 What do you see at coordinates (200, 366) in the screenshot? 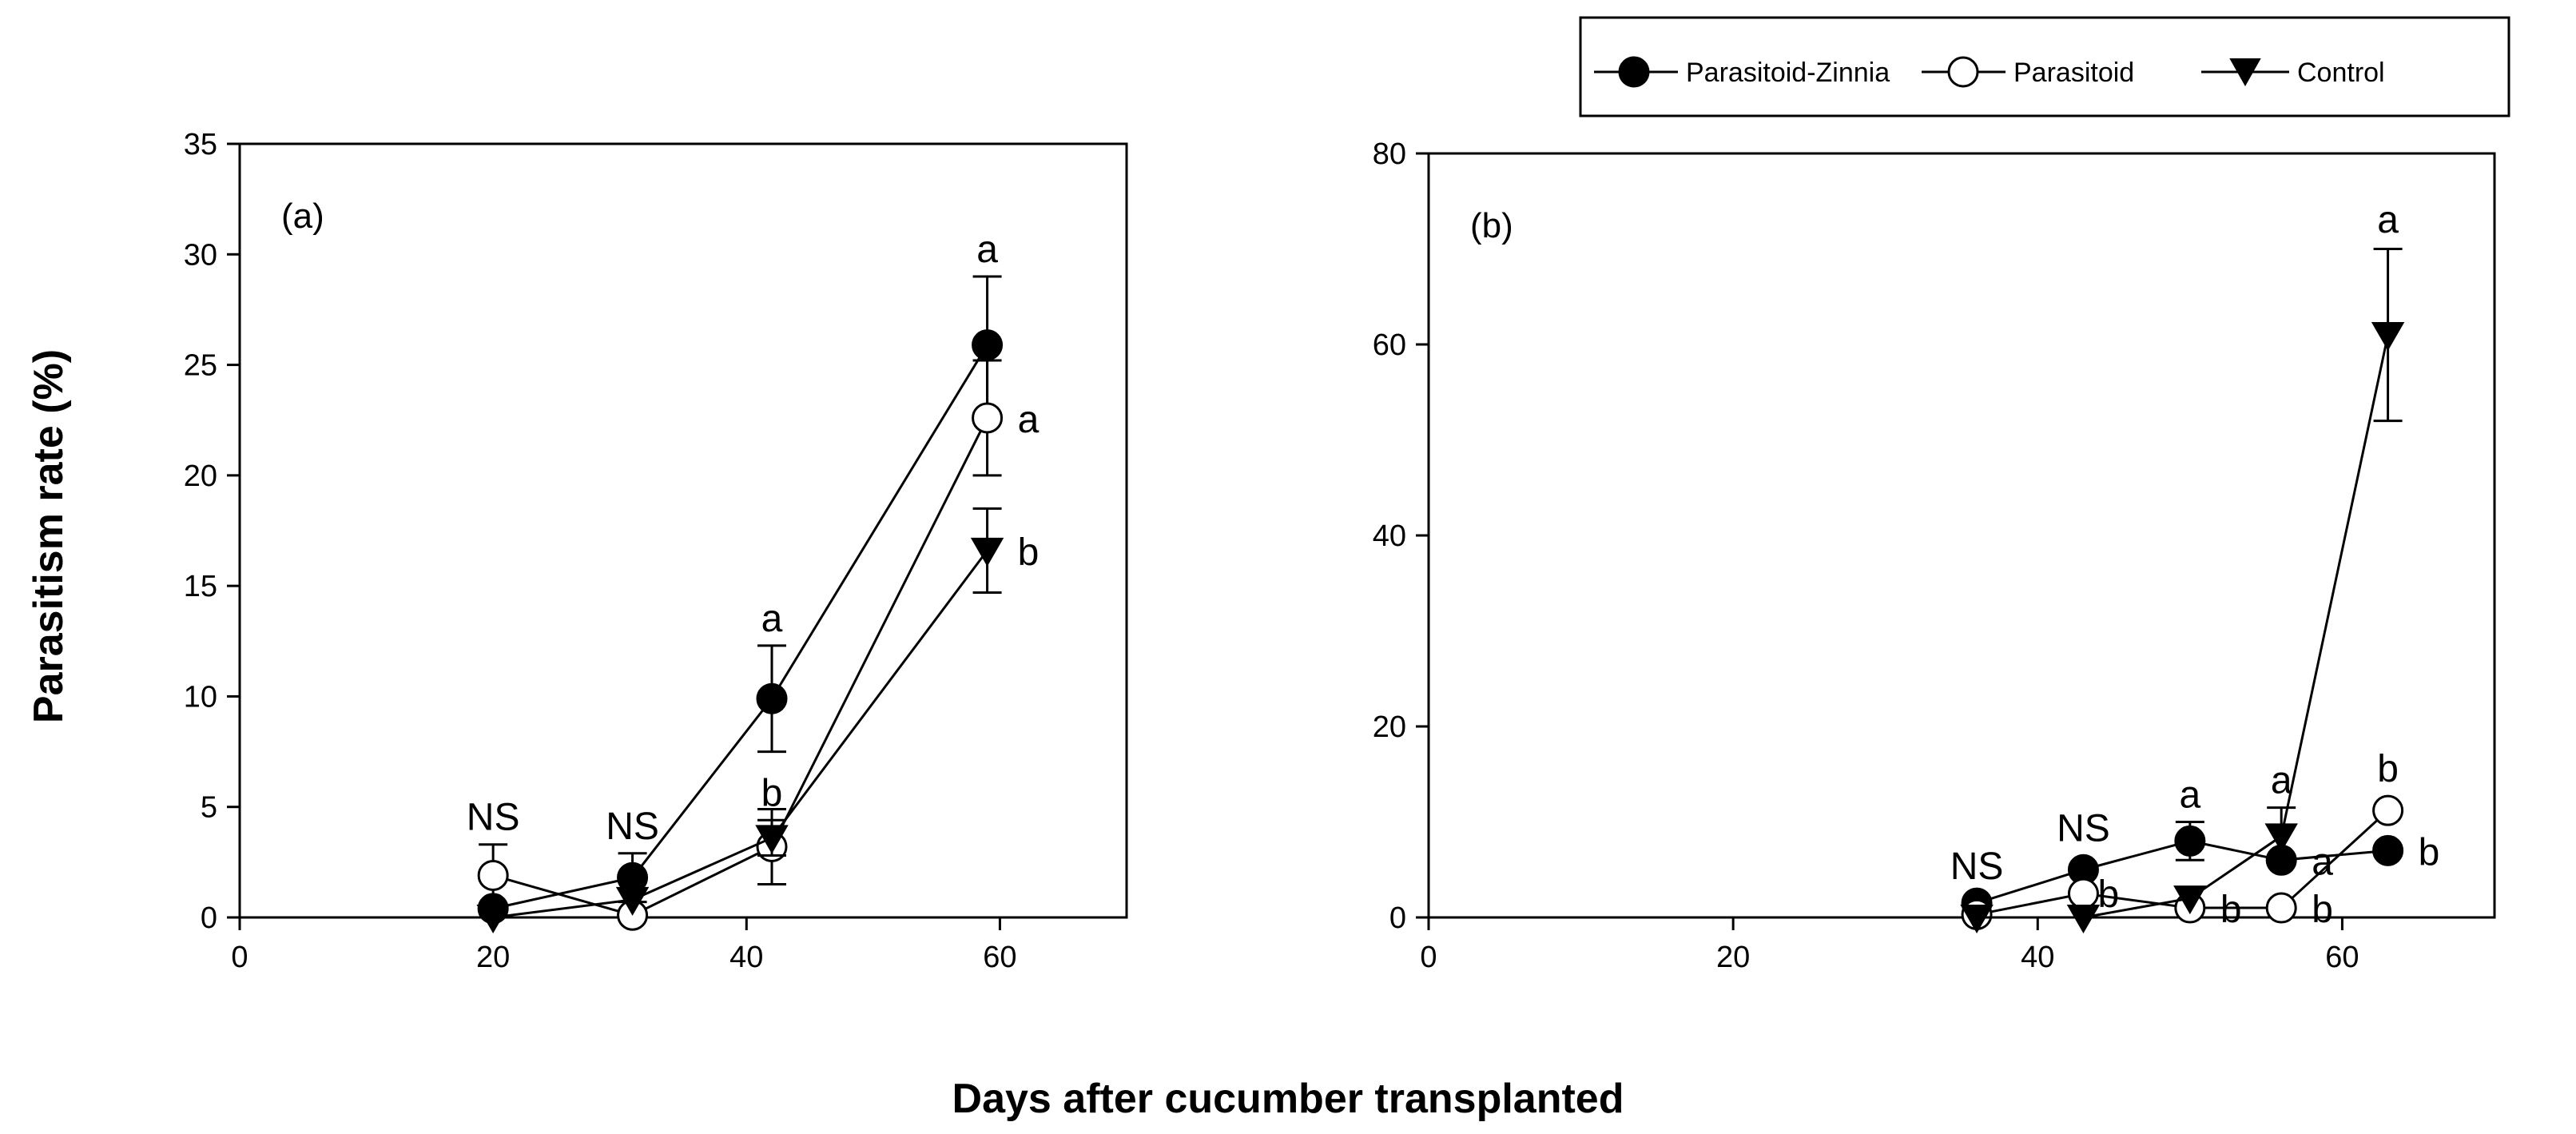
I see `y-tick-label: 25` at bounding box center [200, 366].